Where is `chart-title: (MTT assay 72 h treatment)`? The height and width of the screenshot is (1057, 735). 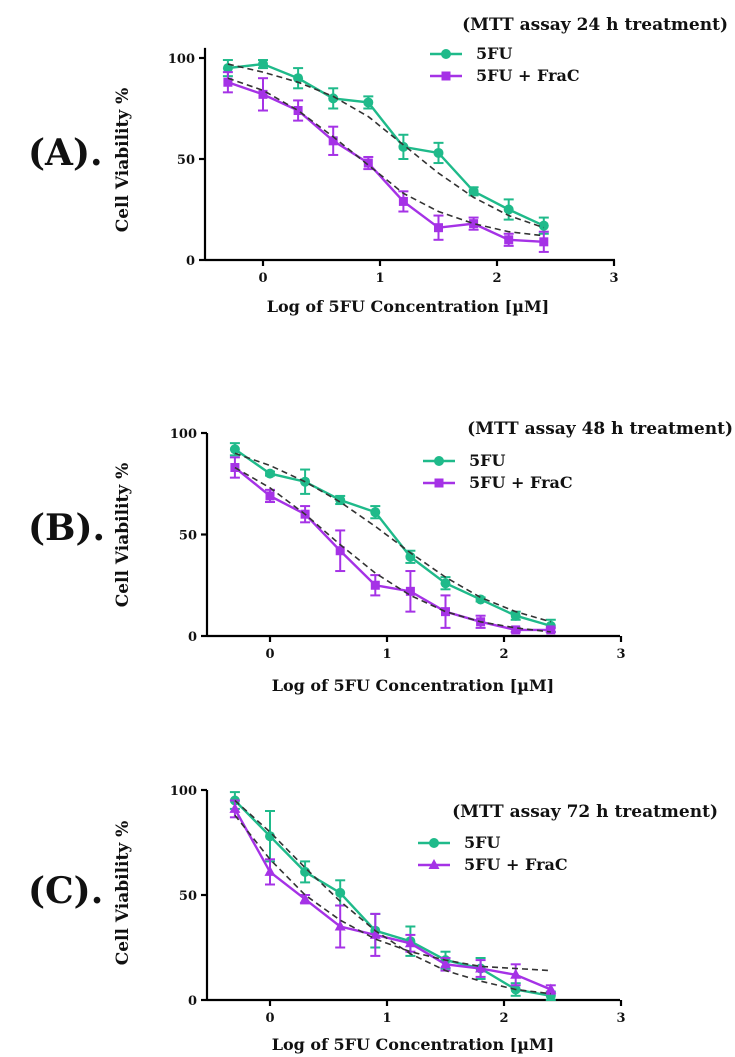 chart-title: (MTT assay 72 h treatment) is located at coordinates (585, 812).